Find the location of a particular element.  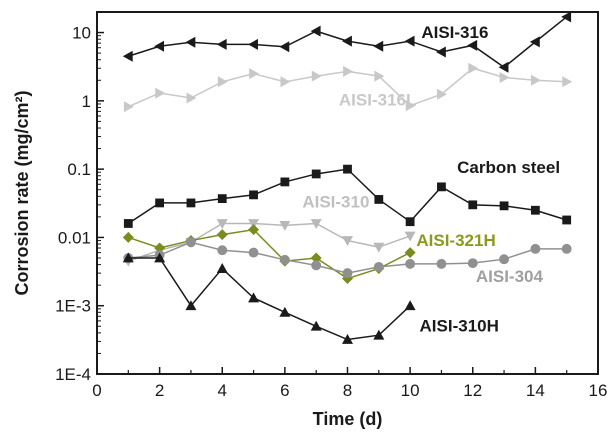

y-tick-label: 1 is located at coordinates (86, 101).